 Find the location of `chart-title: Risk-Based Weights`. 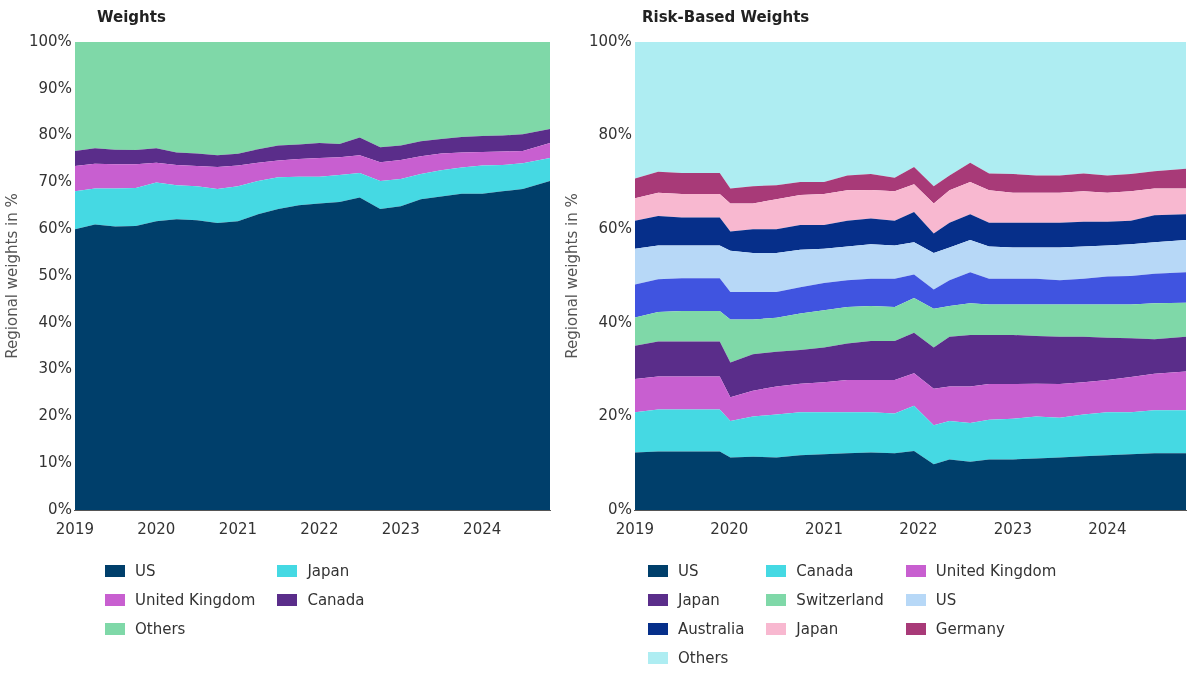

chart-title: Risk-Based Weights is located at coordinates (726, 17).